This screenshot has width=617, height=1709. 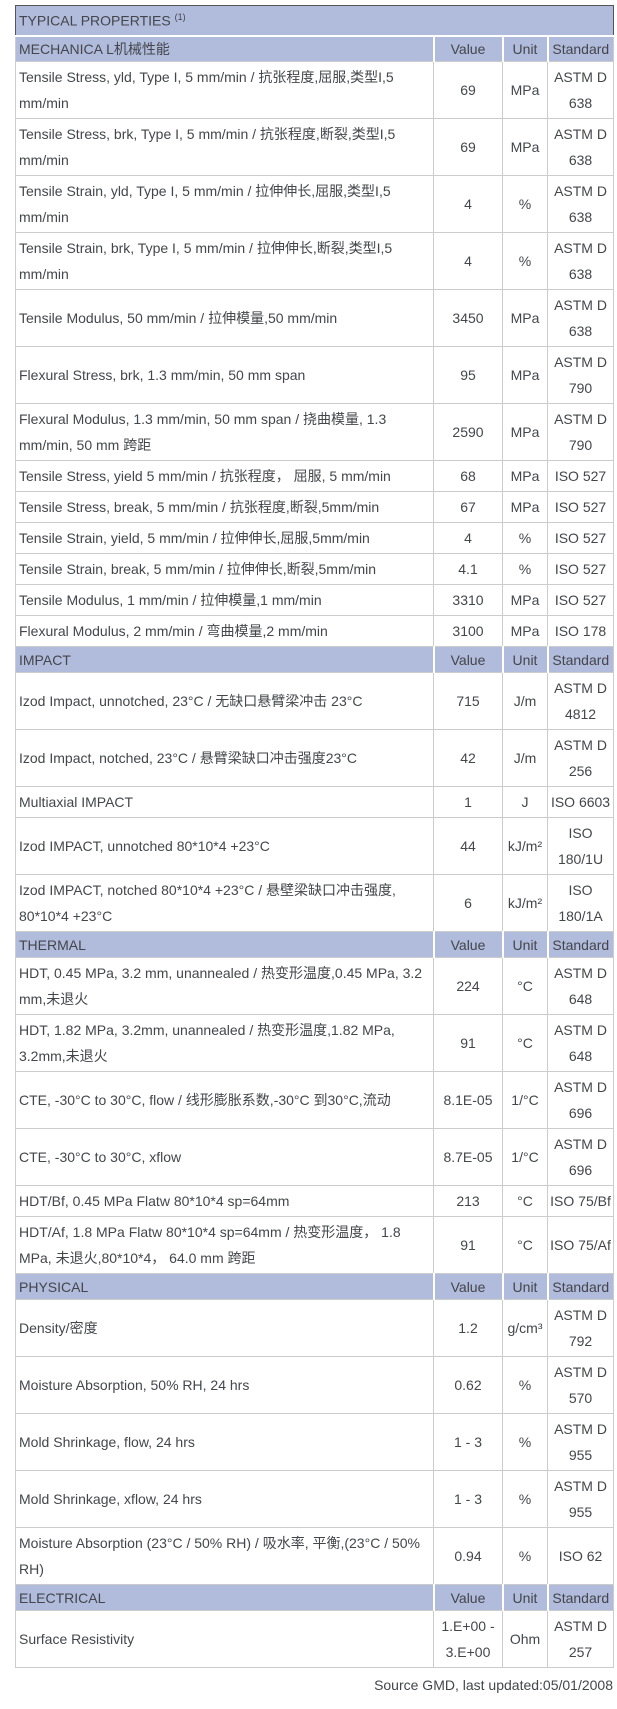 I want to click on value-cell: 95, so click(x=468, y=375).